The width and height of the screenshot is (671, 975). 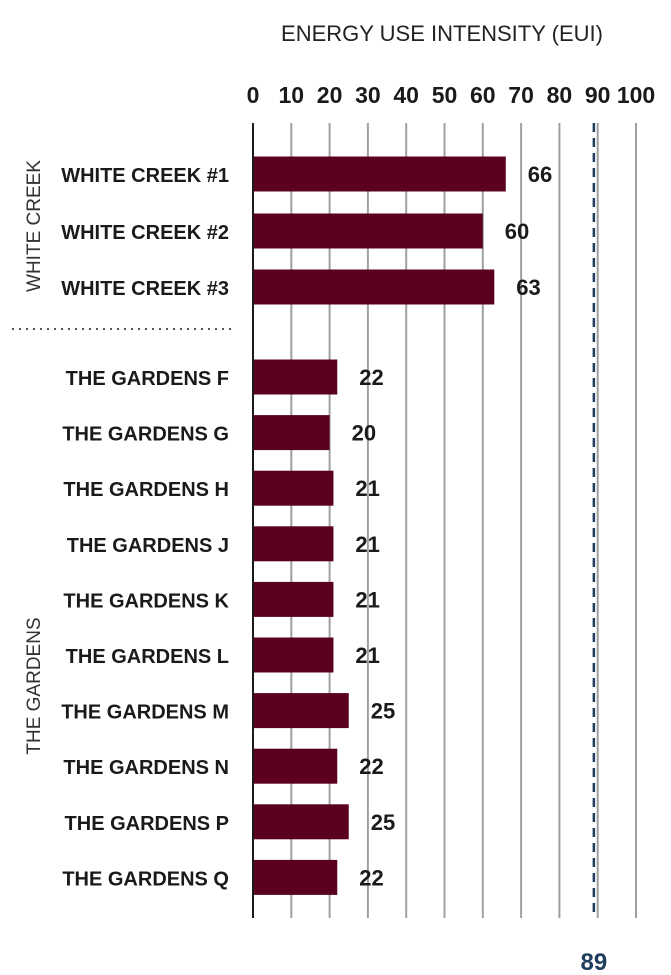 What do you see at coordinates (293, 488) in the screenshot?
I see `bar-the-gardens-h` at bounding box center [293, 488].